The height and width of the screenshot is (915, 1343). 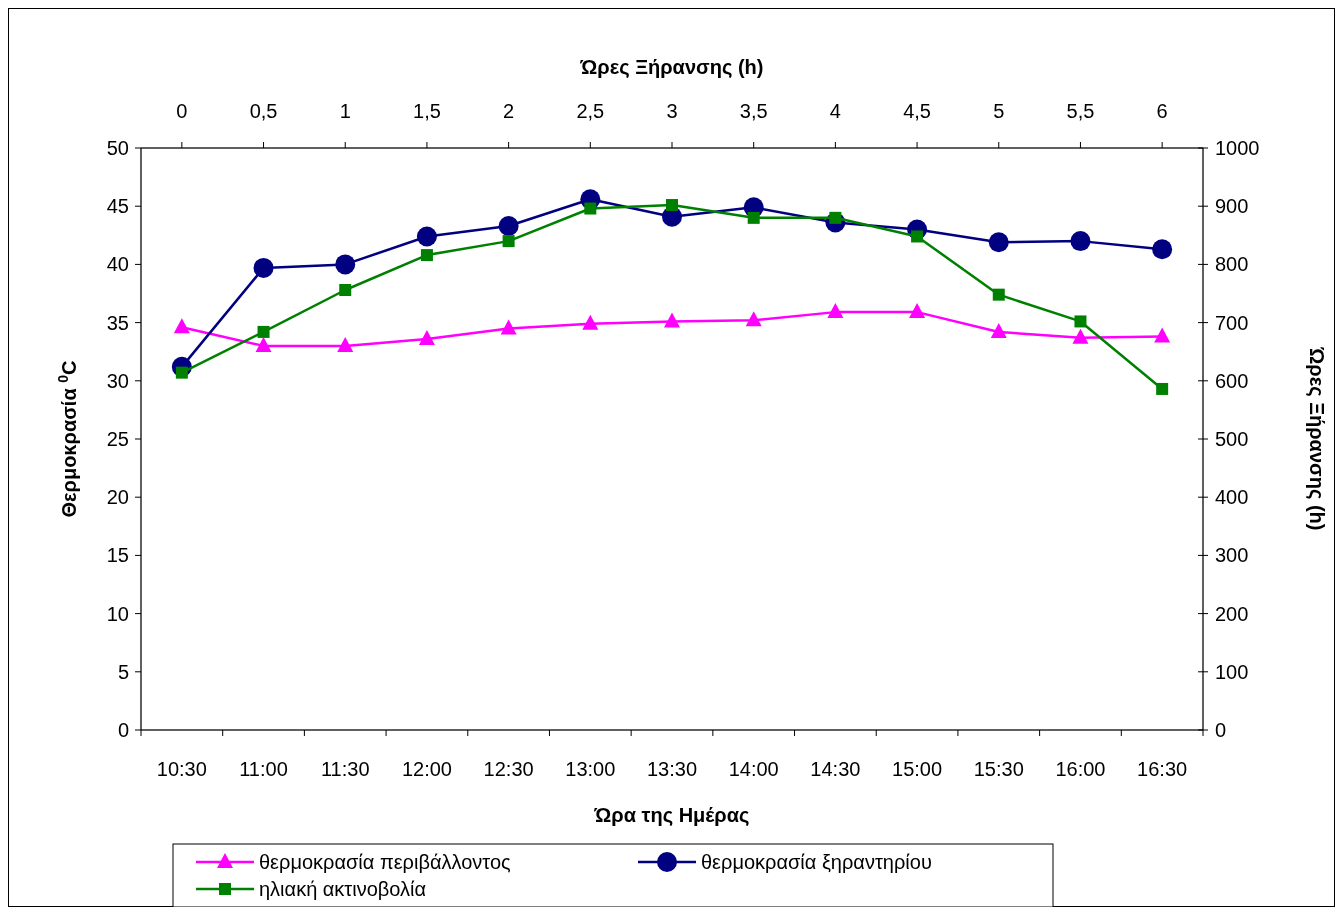 What do you see at coordinates (1232, 555) in the screenshot?
I see `y2-tick-label: 300` at bounding box center [1232, 555].